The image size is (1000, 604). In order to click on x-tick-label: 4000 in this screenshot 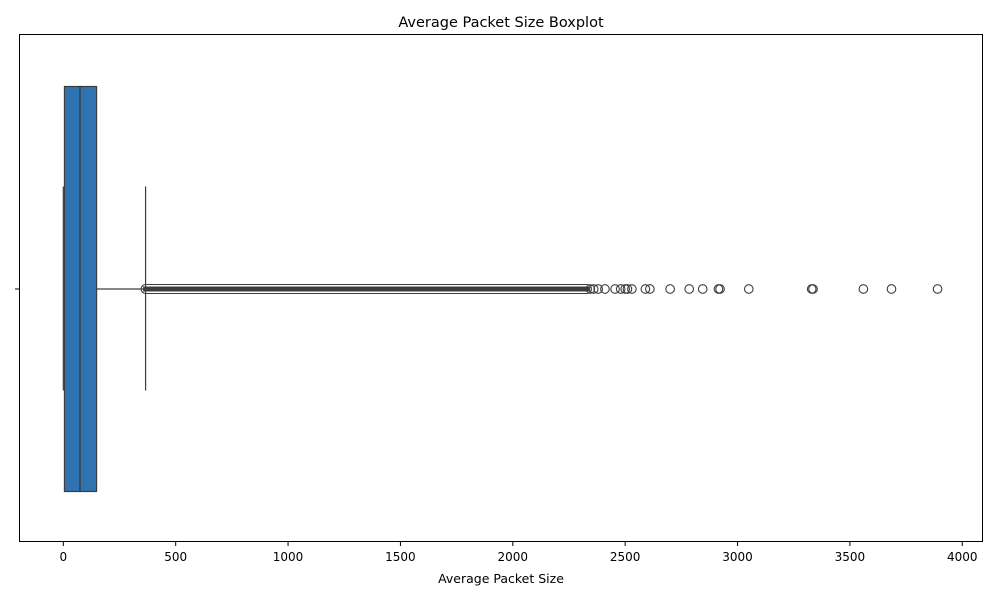, I will do `click(962, 557)`.